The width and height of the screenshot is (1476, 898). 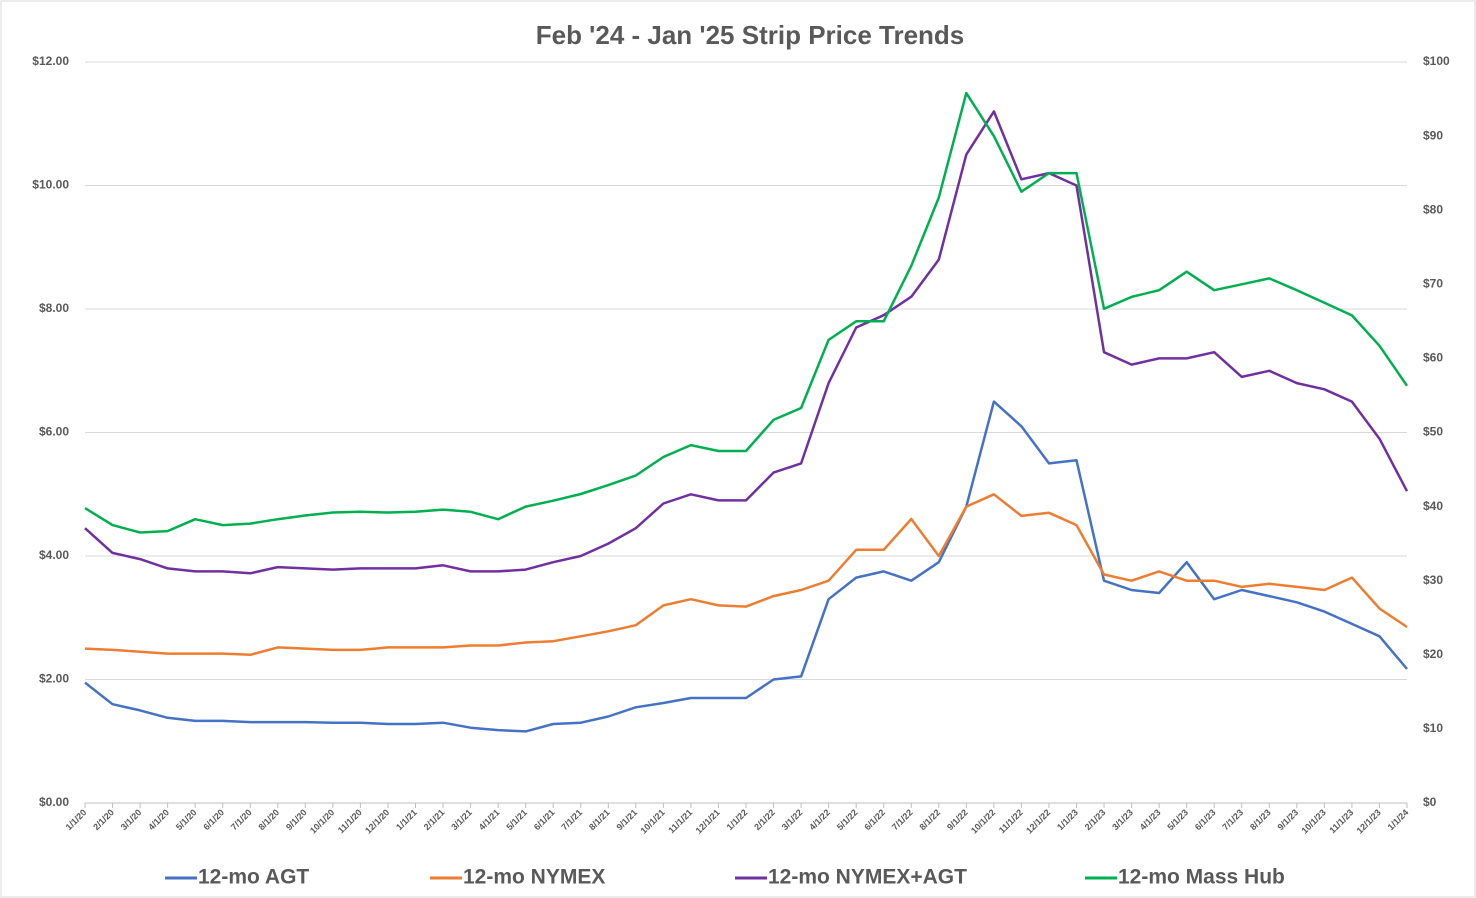 What do you see at coordinates (1433, 580) in the screenshot?
I see `y2-tick-label: $30` at bounding box center [1433, 580].